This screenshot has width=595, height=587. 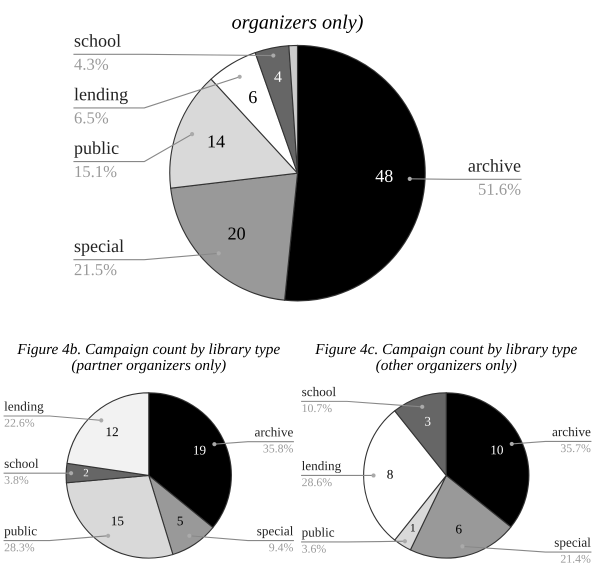 What do you see at coordinates (317, 408) in the screenshot?
I see `text: 10.7%` at bounding box center [317, 408].